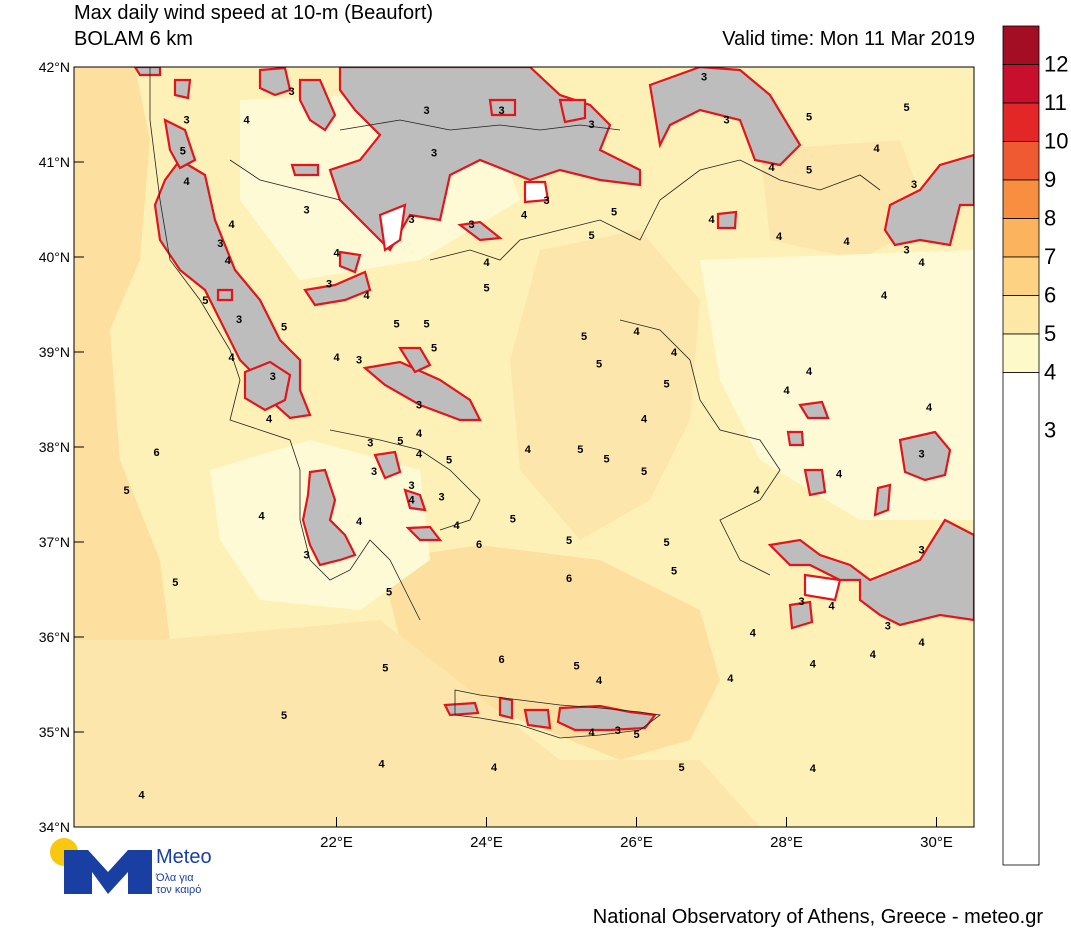  What do you see at coordinates (1050, 179) in the screenshot?
I see `colorbar-level-label: 9` at bounding box center [1050, 179].